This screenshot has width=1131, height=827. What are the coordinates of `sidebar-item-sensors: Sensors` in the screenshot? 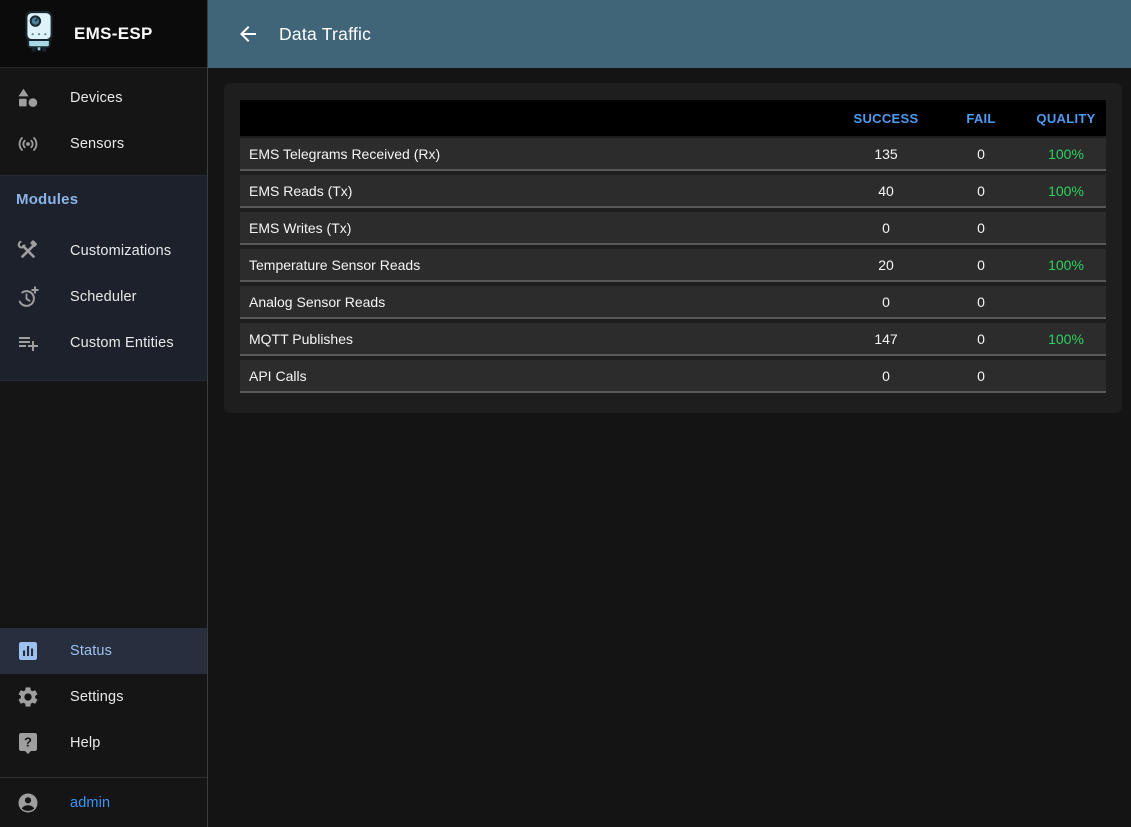 It's located at (103, 144).